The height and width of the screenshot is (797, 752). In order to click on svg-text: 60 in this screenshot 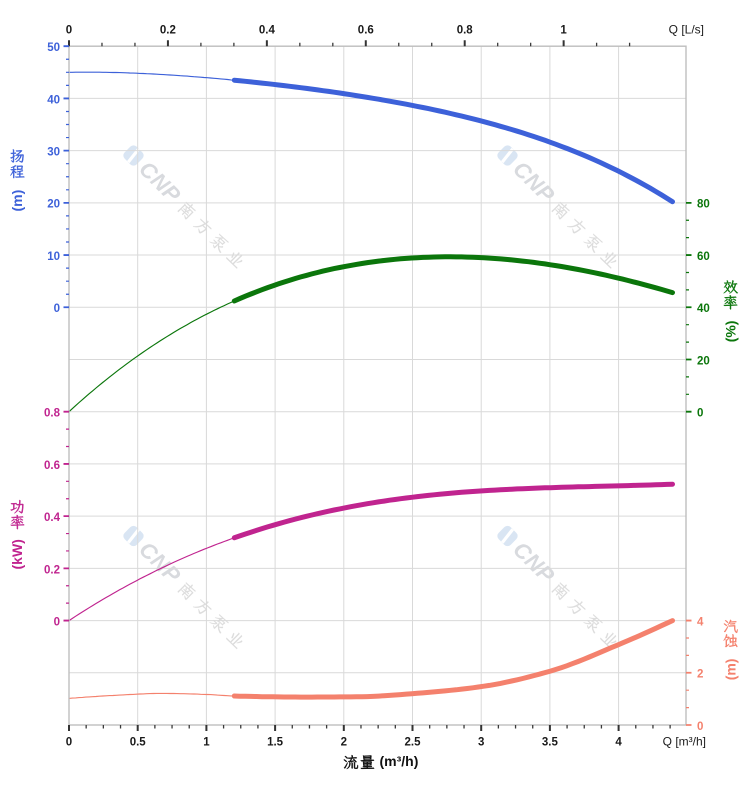, I will do `click(703, 257)`.